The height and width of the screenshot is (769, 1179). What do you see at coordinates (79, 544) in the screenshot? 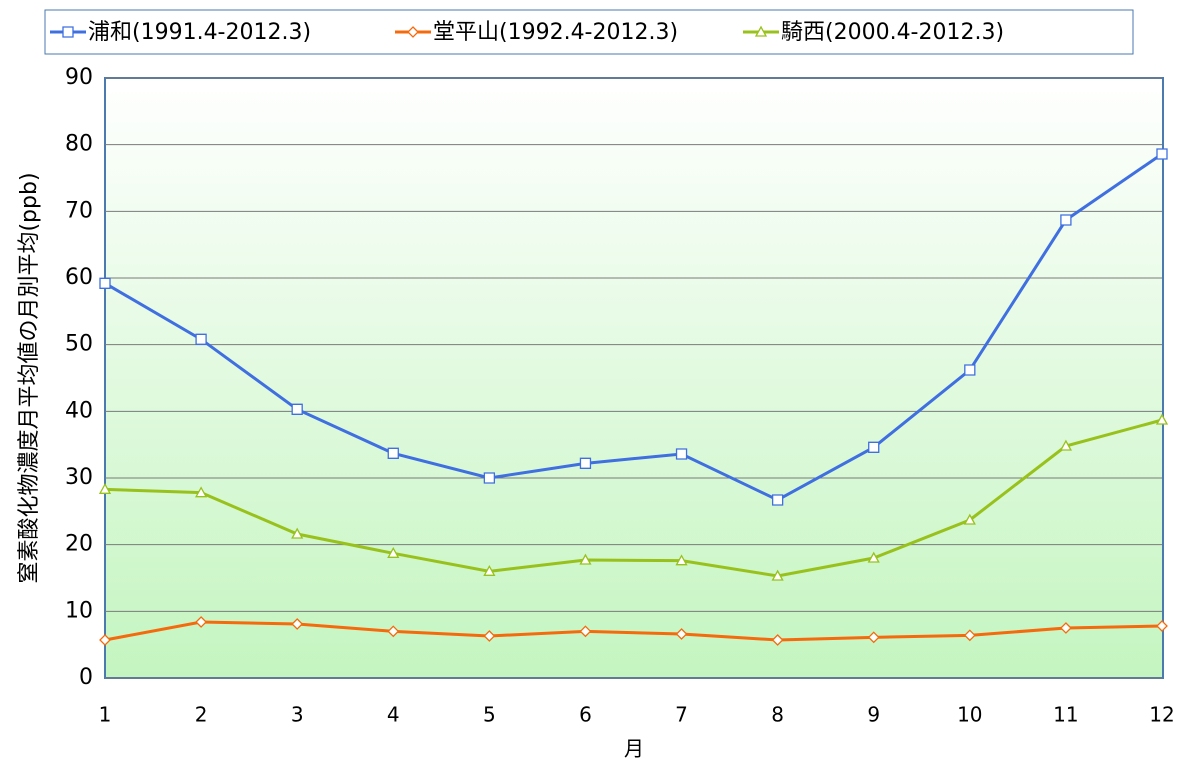
I see `y-tick-label: 20` at bounding box center [79, 544].